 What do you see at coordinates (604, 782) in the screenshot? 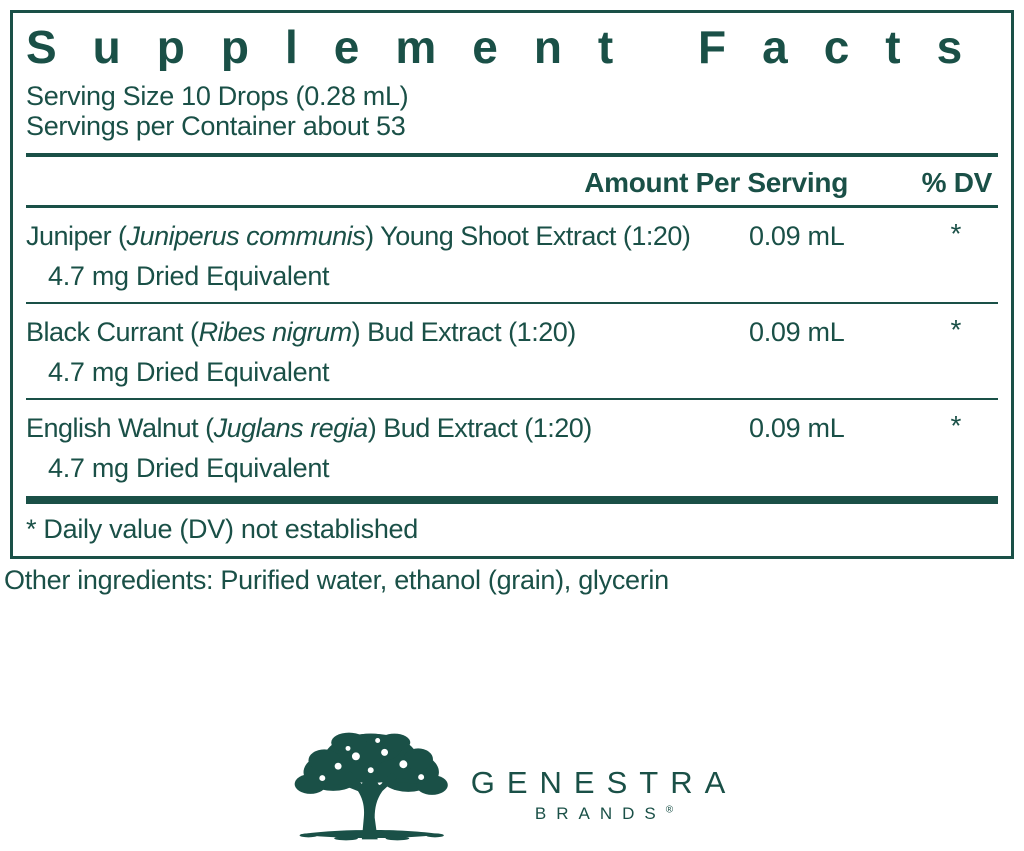
I see `brand-name: GENESTRA` at bounding box center [604, 782].